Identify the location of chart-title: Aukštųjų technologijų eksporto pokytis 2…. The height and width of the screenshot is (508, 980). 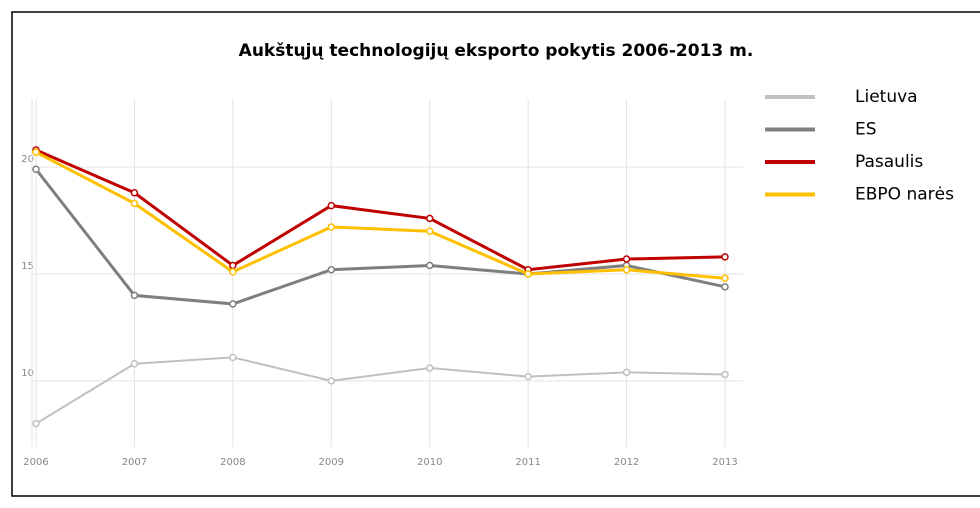
(496, 51).